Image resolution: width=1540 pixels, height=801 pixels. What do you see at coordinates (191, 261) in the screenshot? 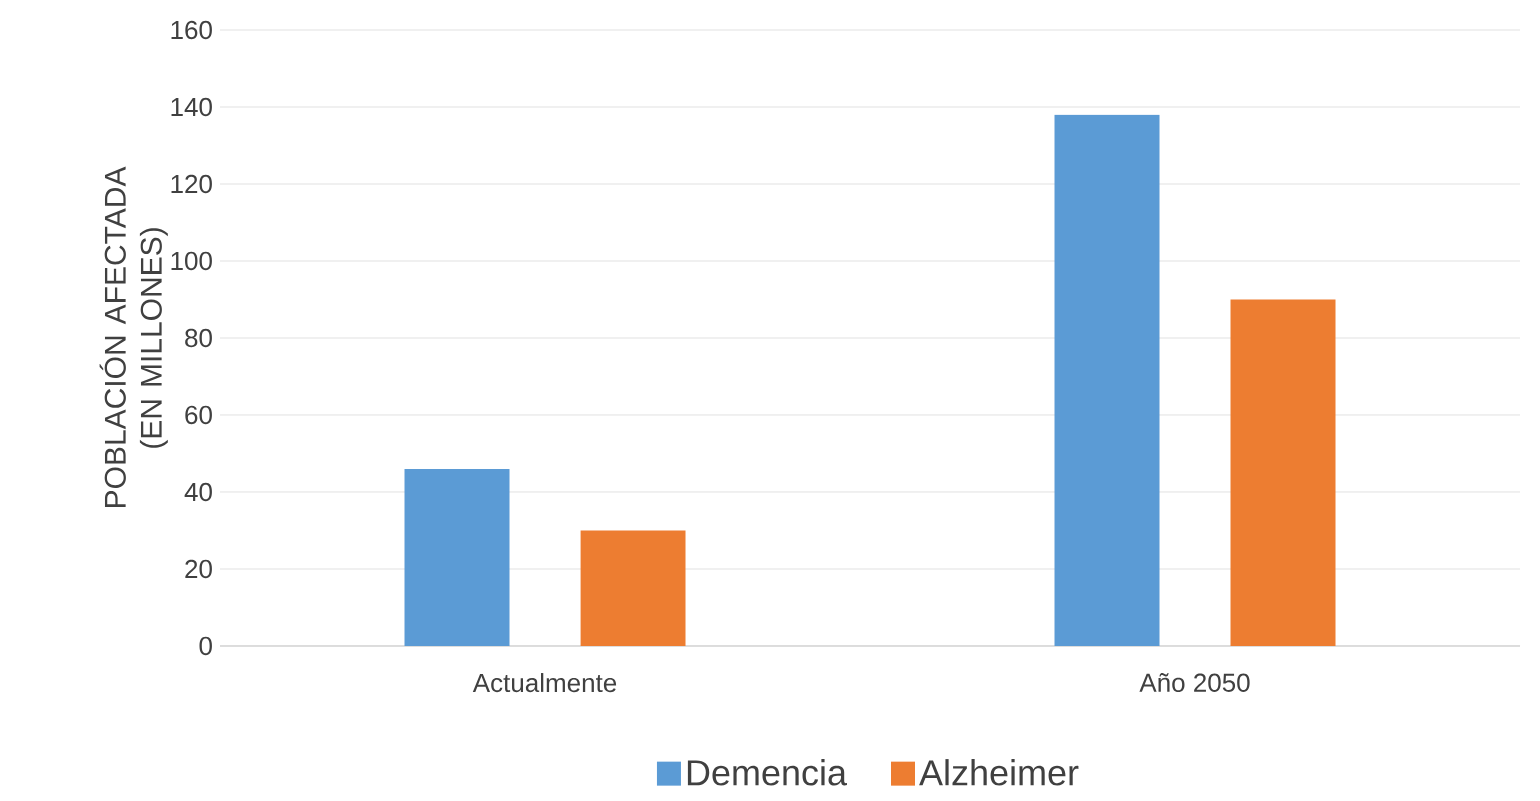
I see `y-tick-label: 100` at bounding box center [191, 261].